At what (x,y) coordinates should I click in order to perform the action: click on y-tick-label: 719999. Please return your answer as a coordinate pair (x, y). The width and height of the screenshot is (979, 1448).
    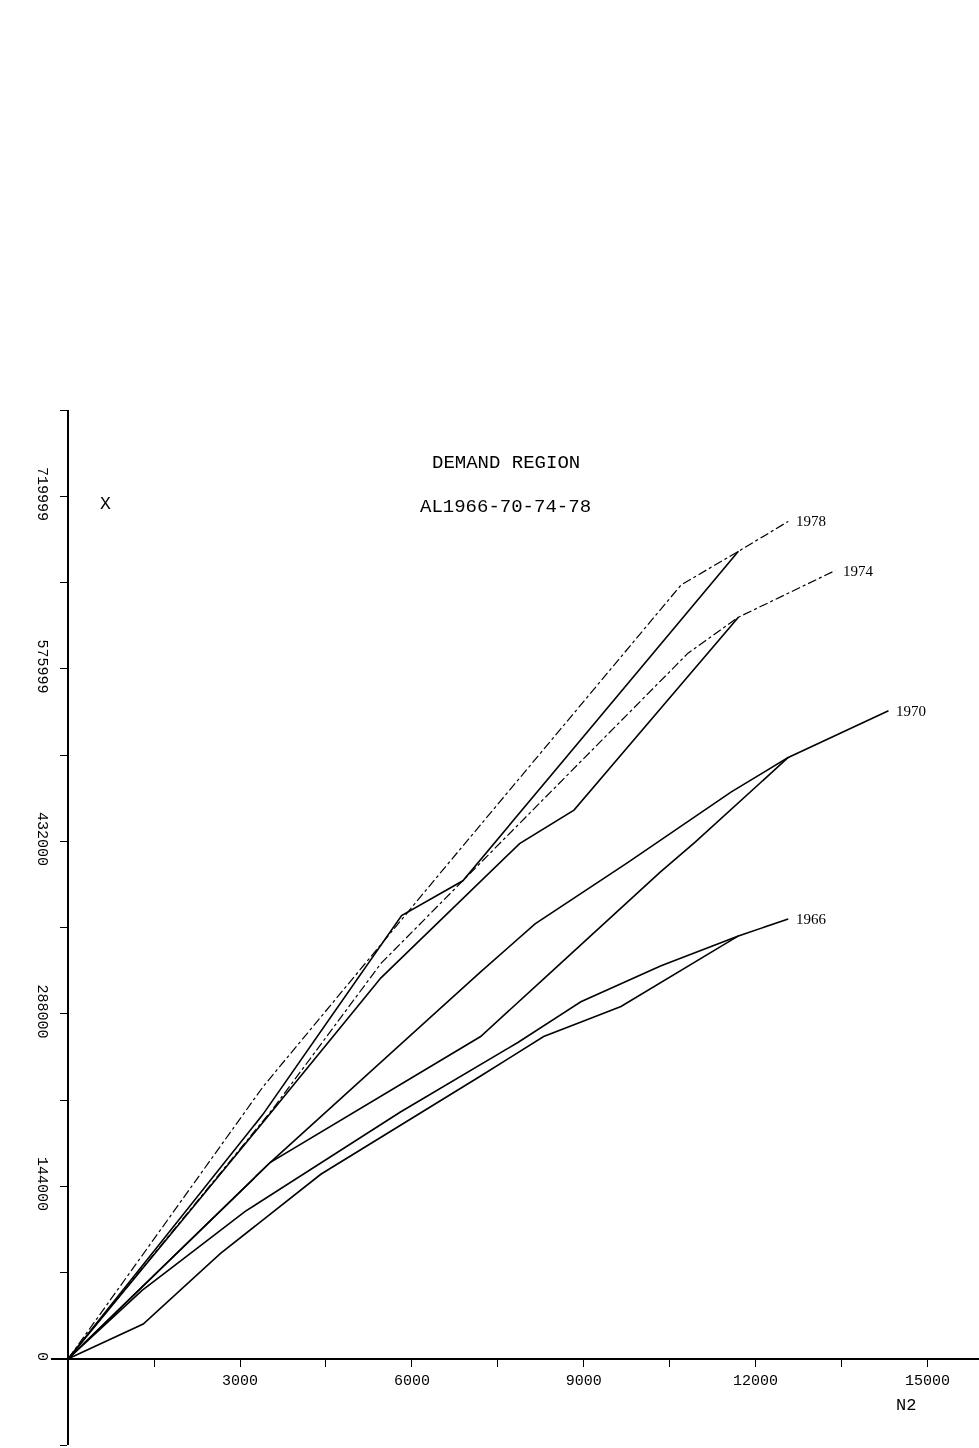
    Looking at the image, I should click on (42, 494).